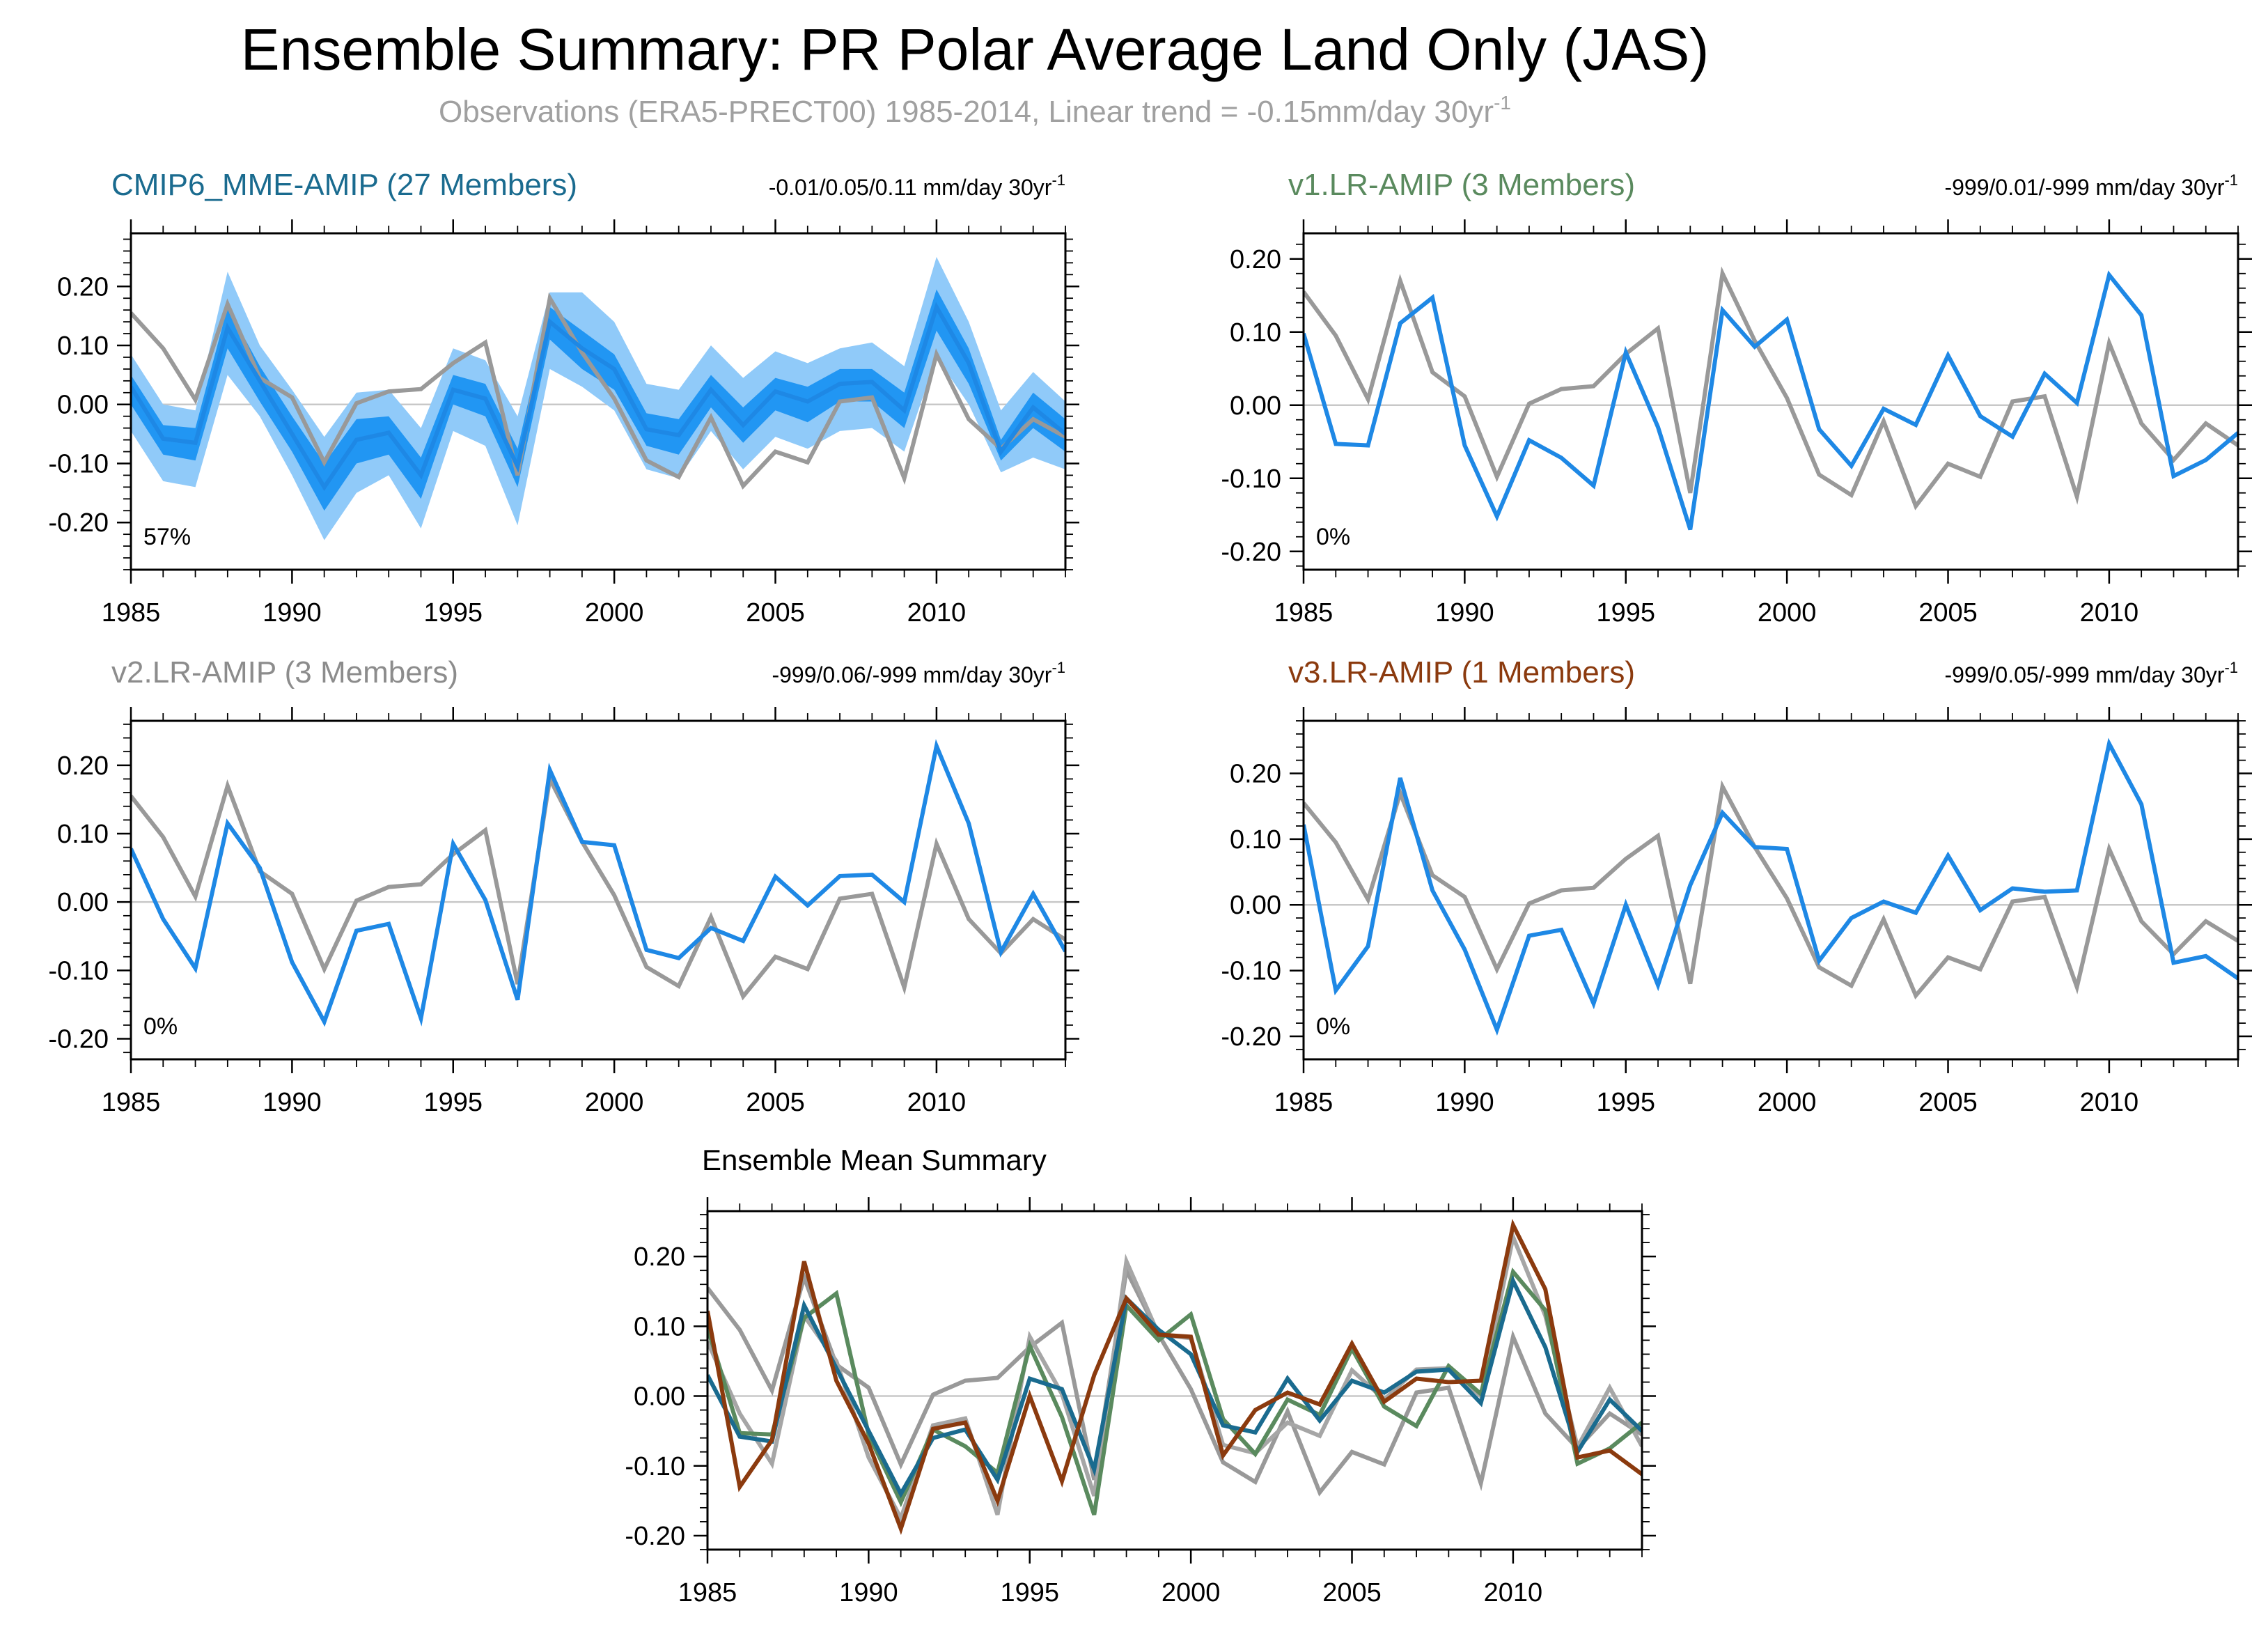 The height and width of the screenshot is (1629, 2268). I want to click on band-5-95-range, so click(598, 398).